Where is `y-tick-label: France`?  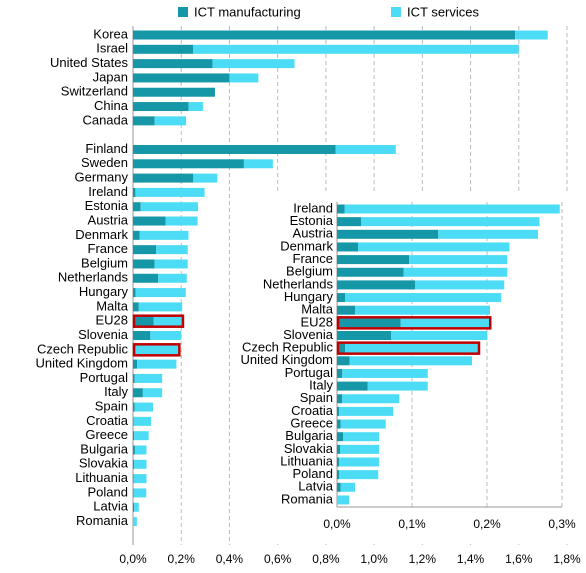 y-tick-label: France is located at coordinates (108, 248).